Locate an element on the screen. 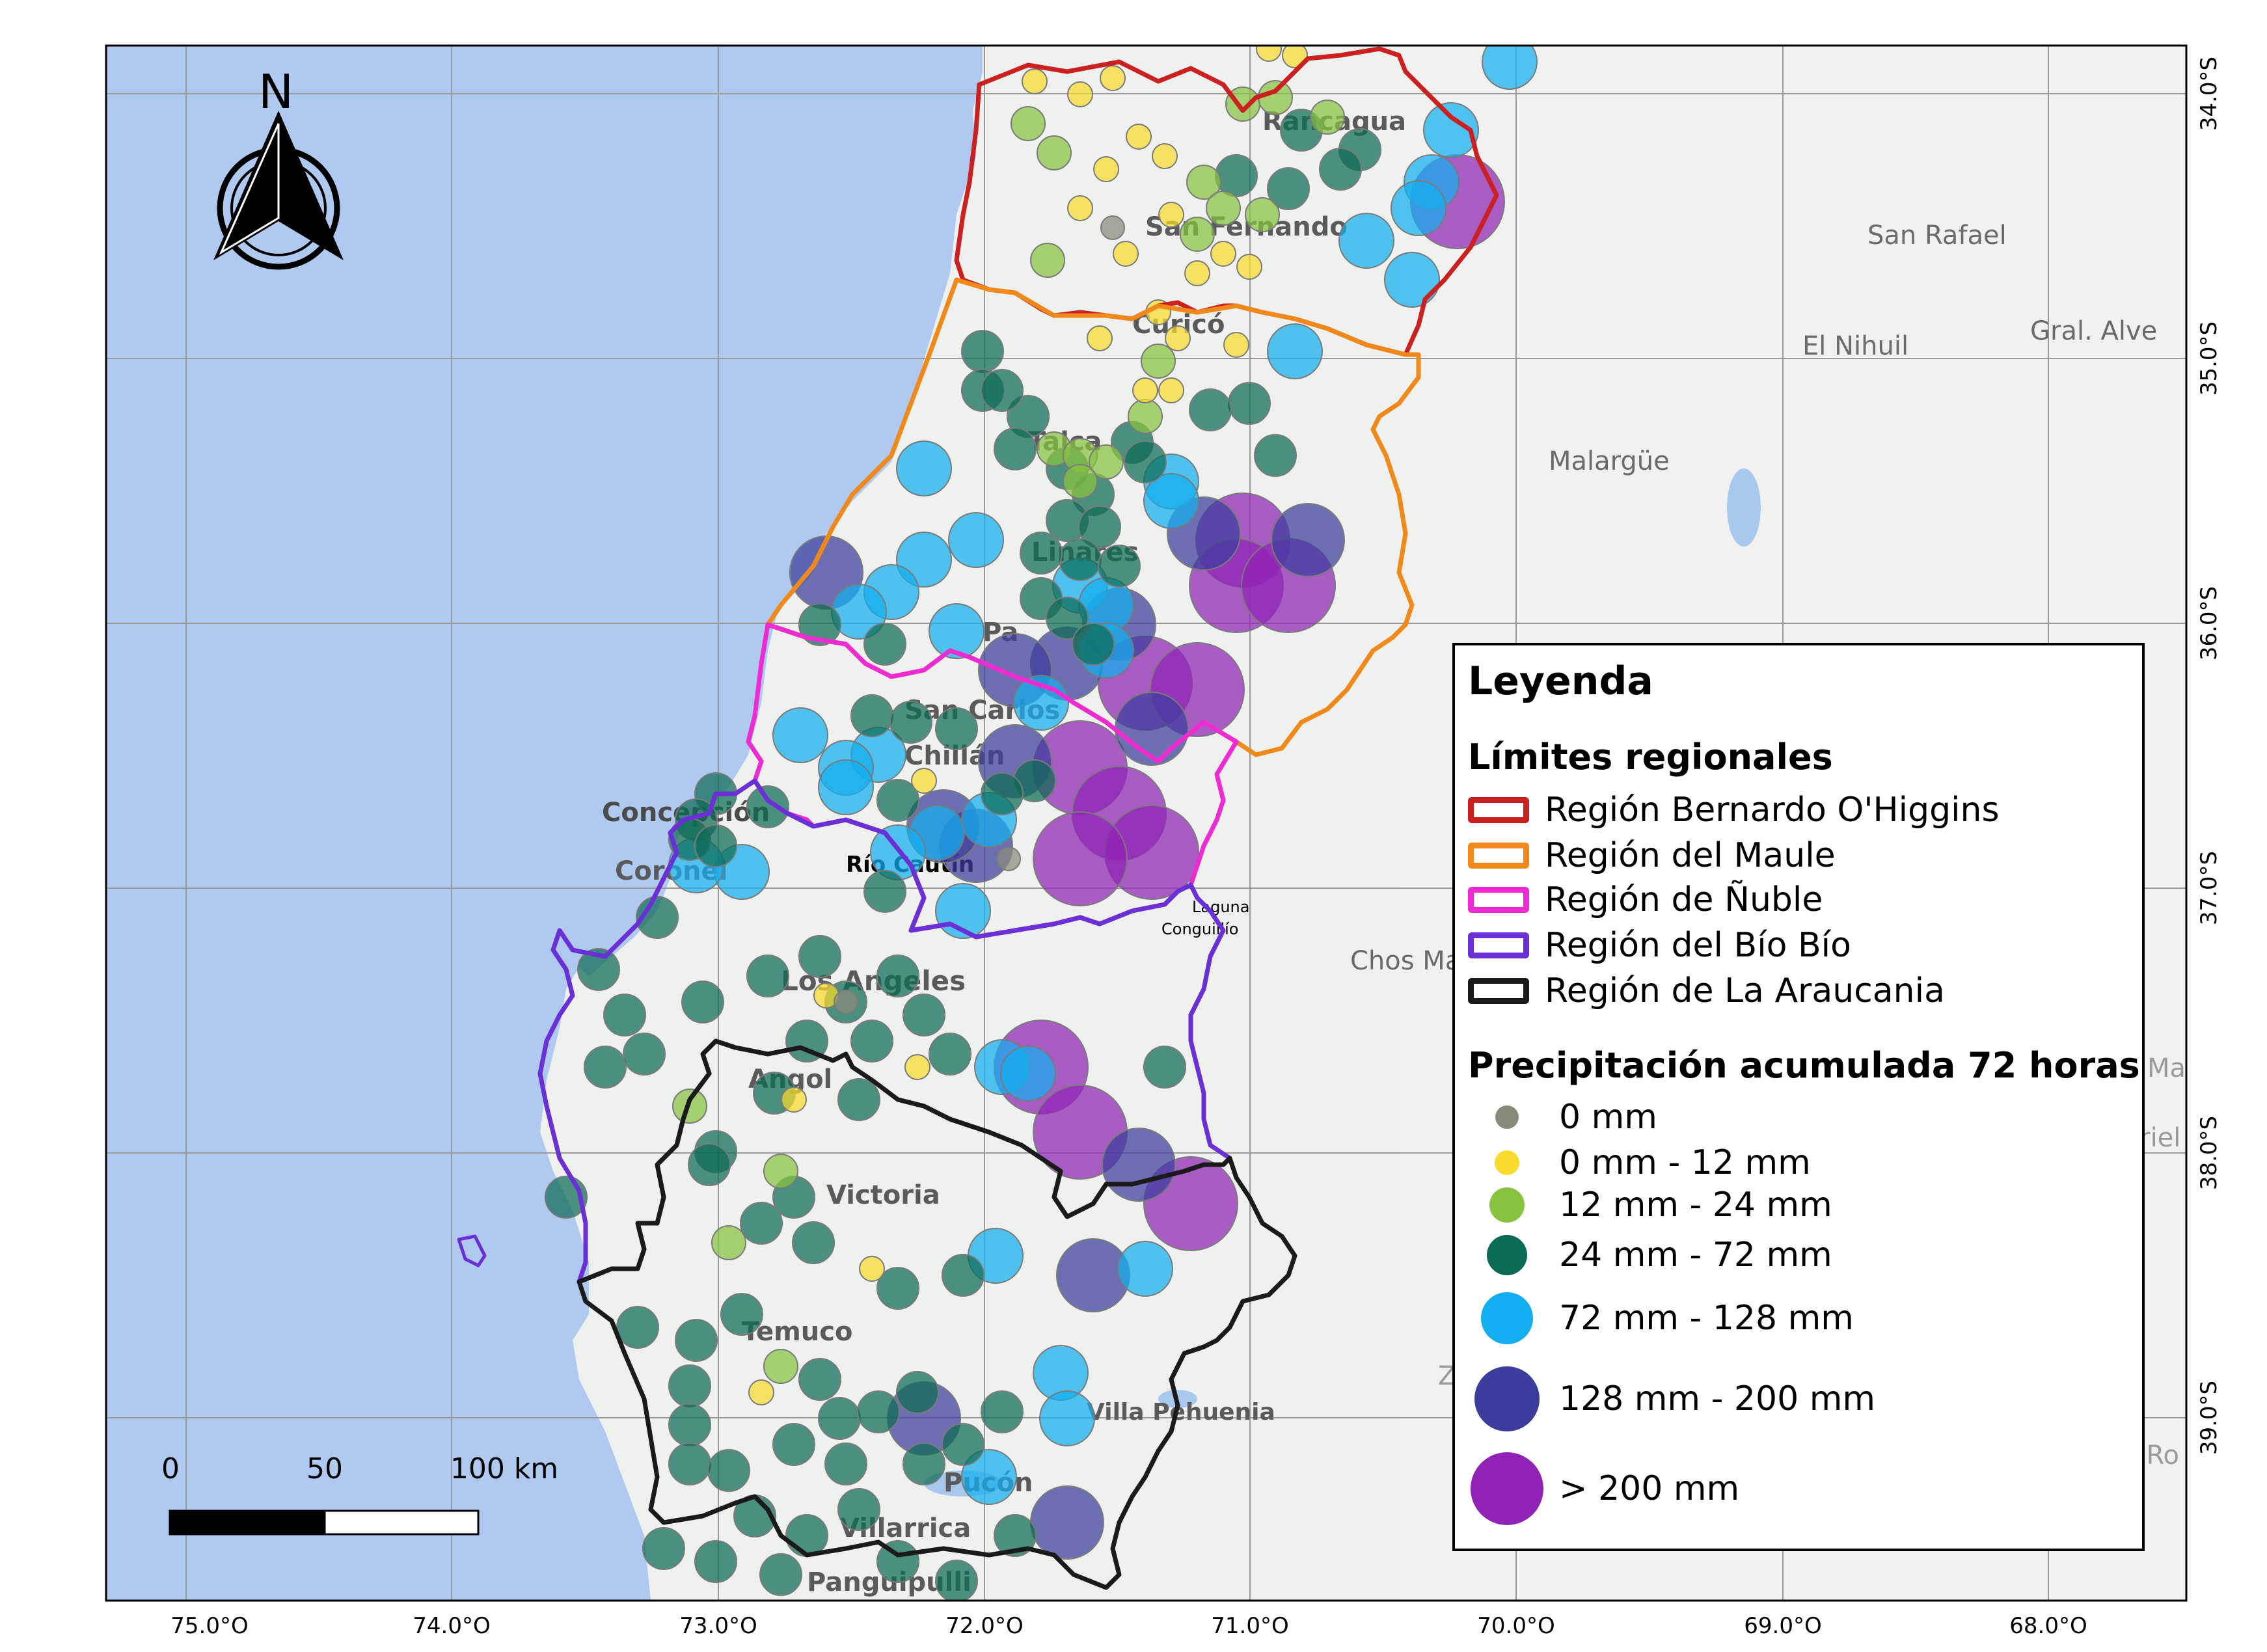  legend-class-label: 0 mm - 12 mm is located at coordinates (1685, 1162).